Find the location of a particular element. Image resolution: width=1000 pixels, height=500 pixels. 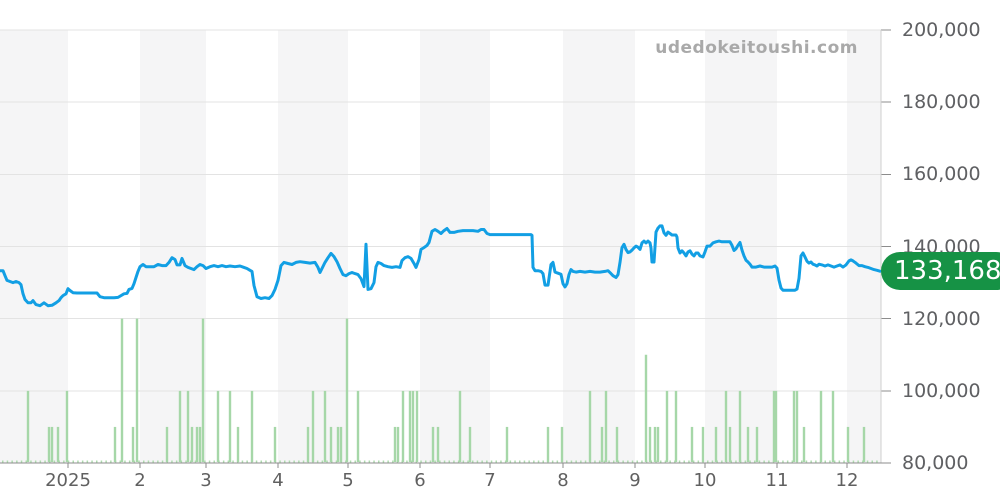

y-tick-label: 200,000 is located at coordinates (941, 30).